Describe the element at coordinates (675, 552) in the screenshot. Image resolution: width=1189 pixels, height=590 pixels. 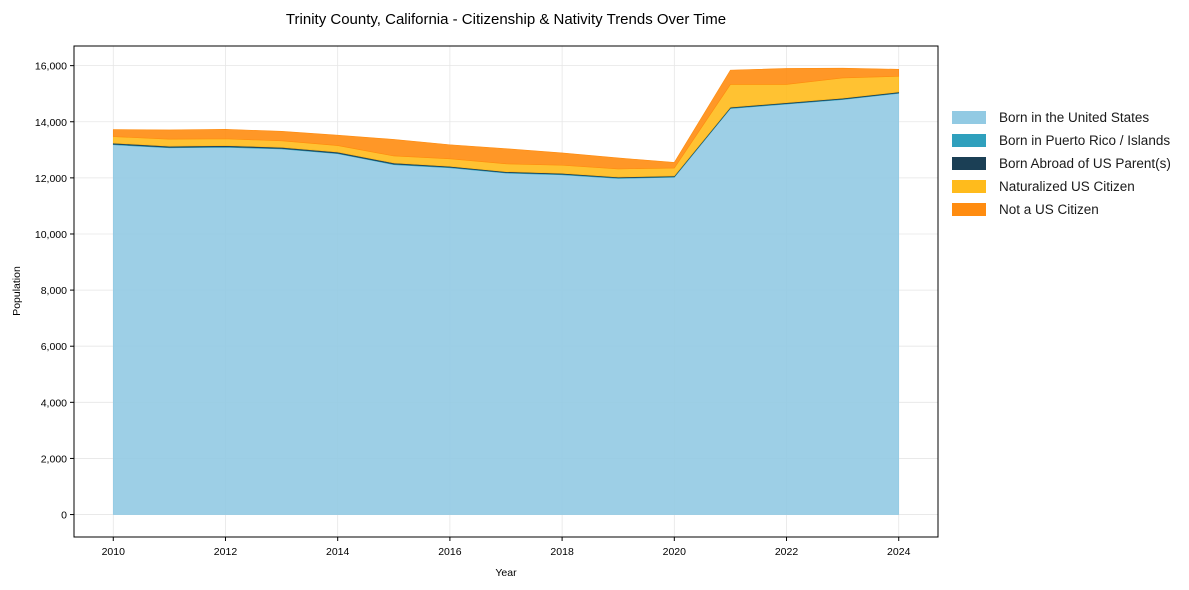
I see `x-tick-label: 2020` at that location.